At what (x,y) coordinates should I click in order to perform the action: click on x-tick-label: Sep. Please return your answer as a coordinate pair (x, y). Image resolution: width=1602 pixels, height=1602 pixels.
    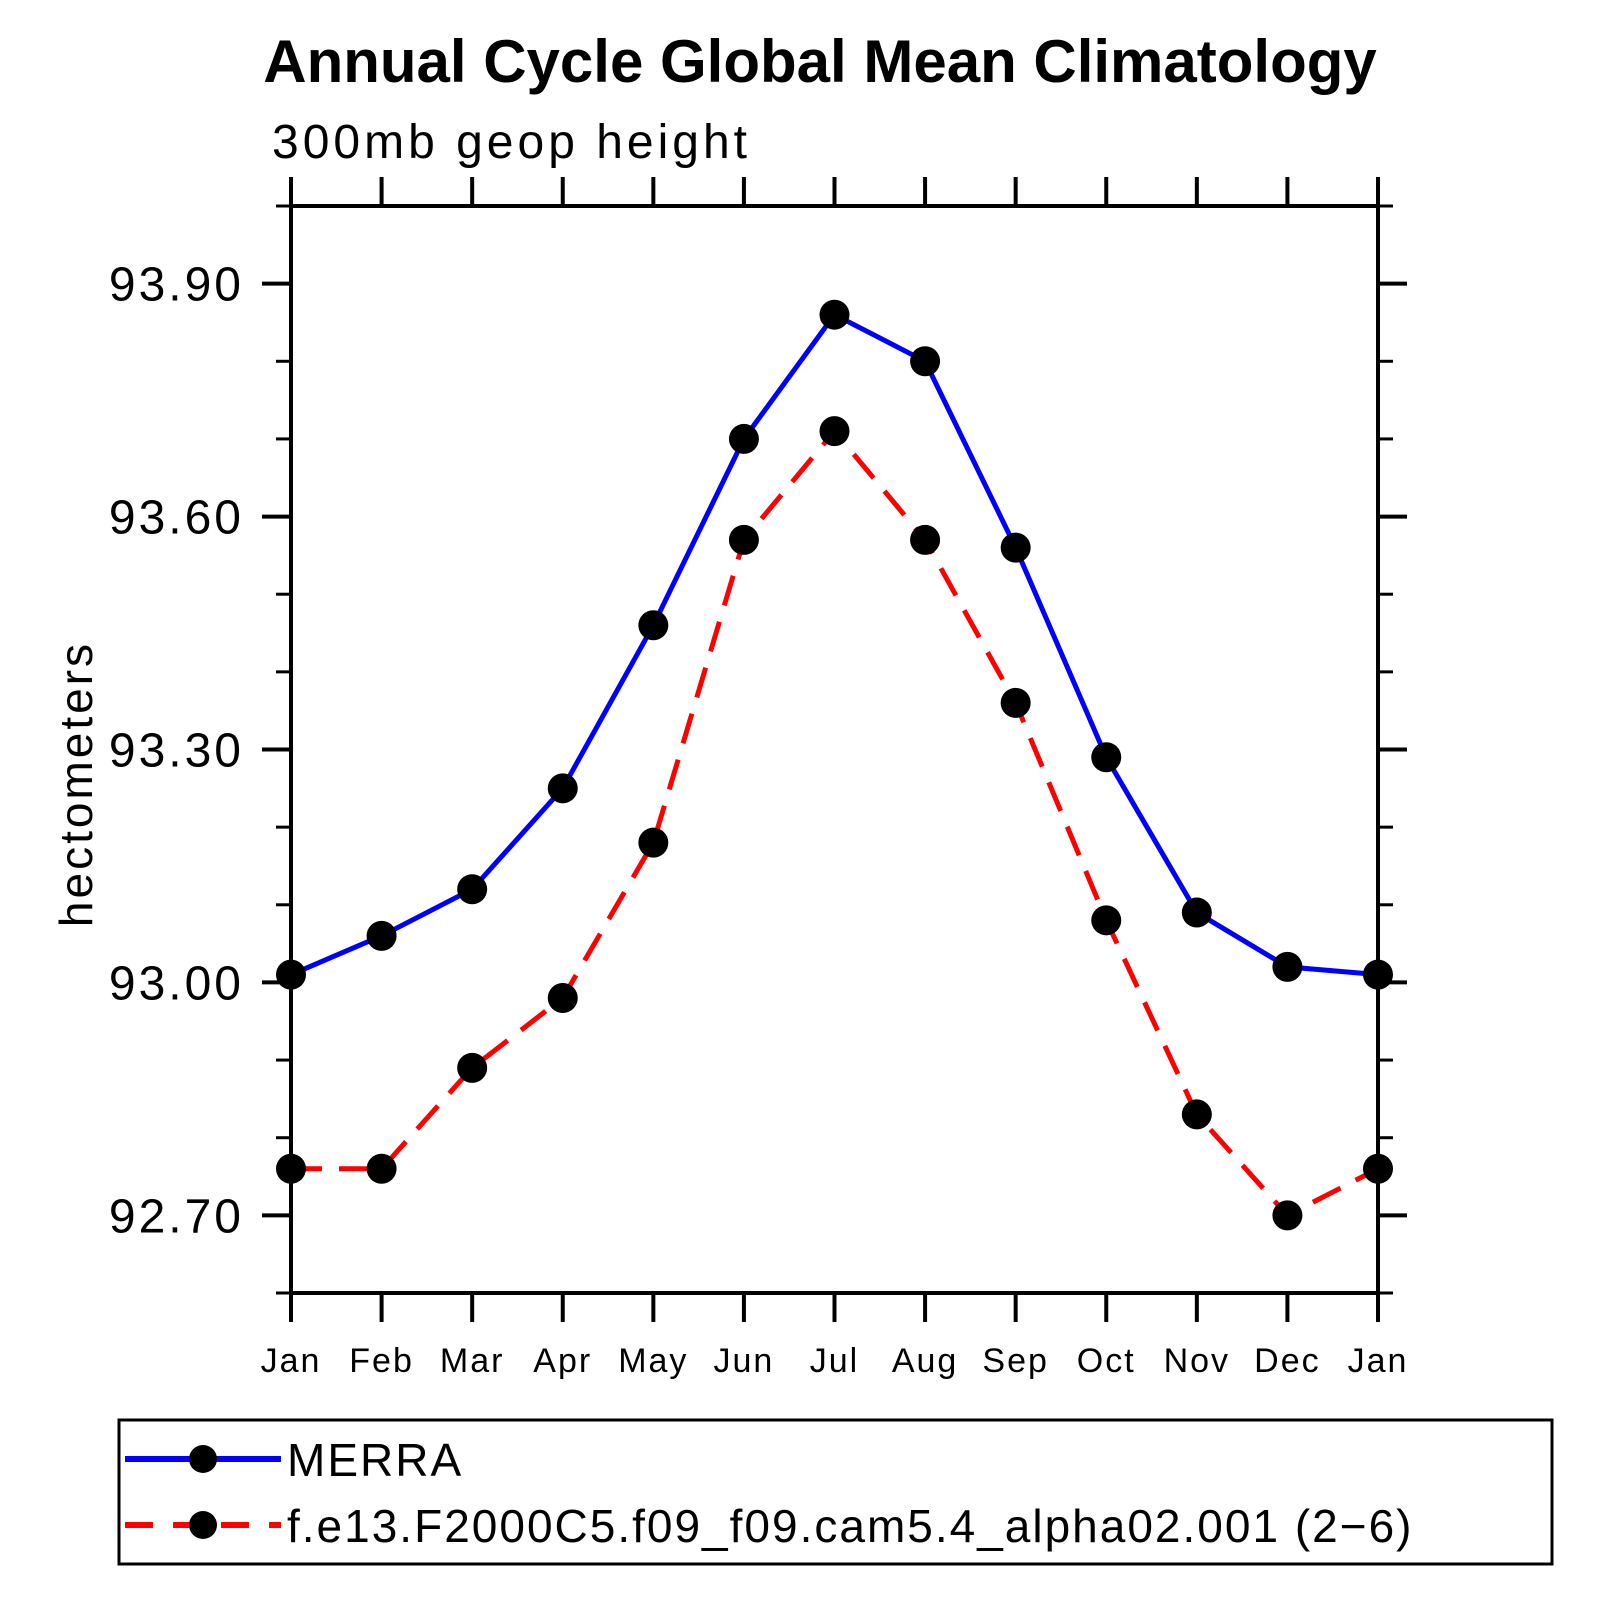
    Looking at the image, I should click on (1015, 1361).